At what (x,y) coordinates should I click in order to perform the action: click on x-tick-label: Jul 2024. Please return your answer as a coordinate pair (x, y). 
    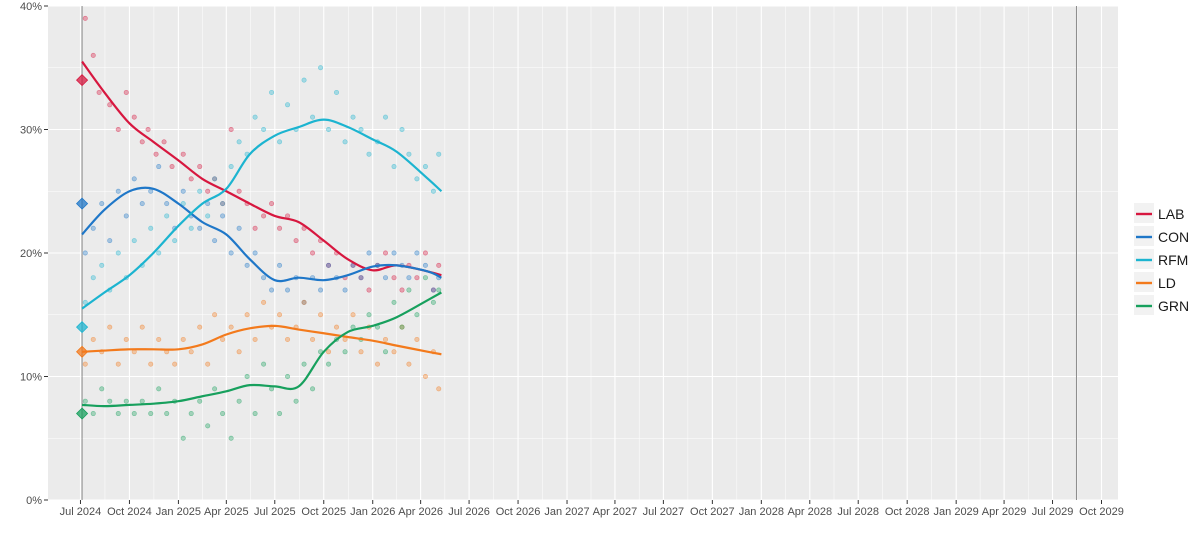
    Looking at the image, I should click on (81, 512).